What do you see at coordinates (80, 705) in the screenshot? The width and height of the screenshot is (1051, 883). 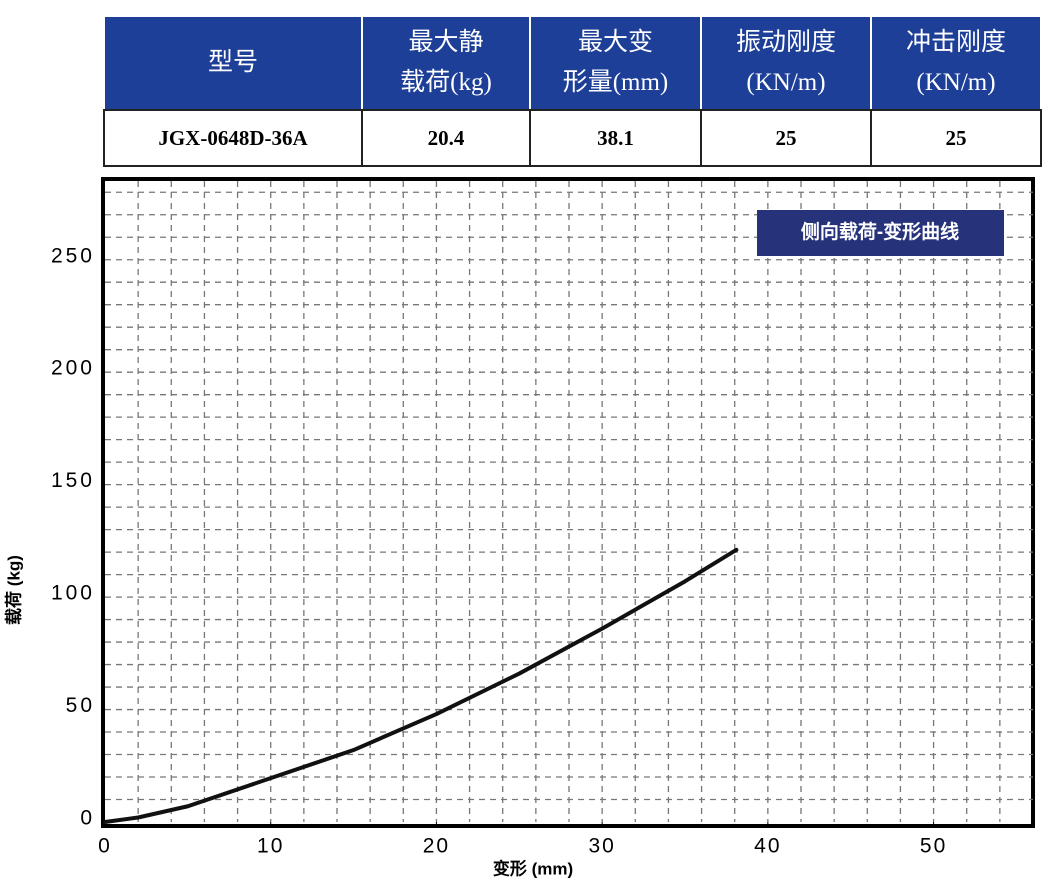 I see `y-tick-label: 50` at bounding box center [80, 705].